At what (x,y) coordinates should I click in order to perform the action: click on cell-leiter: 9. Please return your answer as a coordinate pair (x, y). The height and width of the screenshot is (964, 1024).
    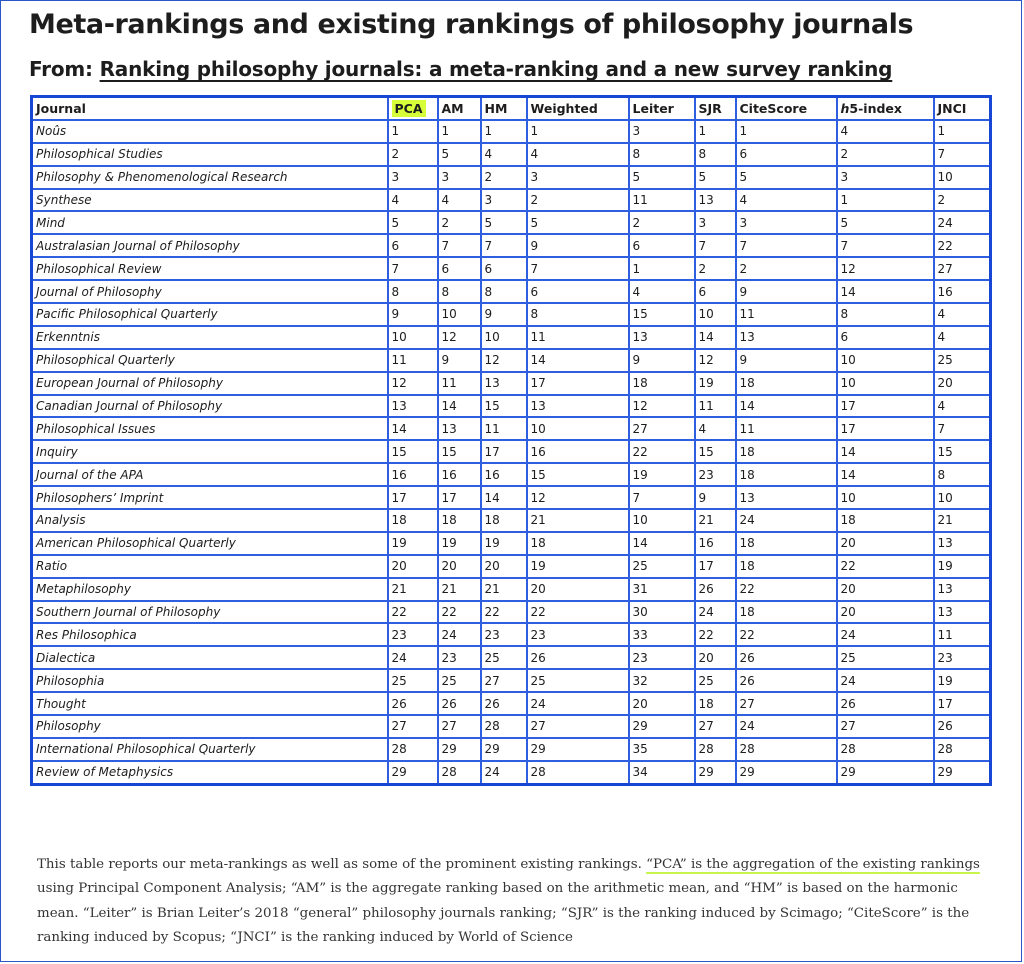
    Looking at the image, I should click on (661, 360).